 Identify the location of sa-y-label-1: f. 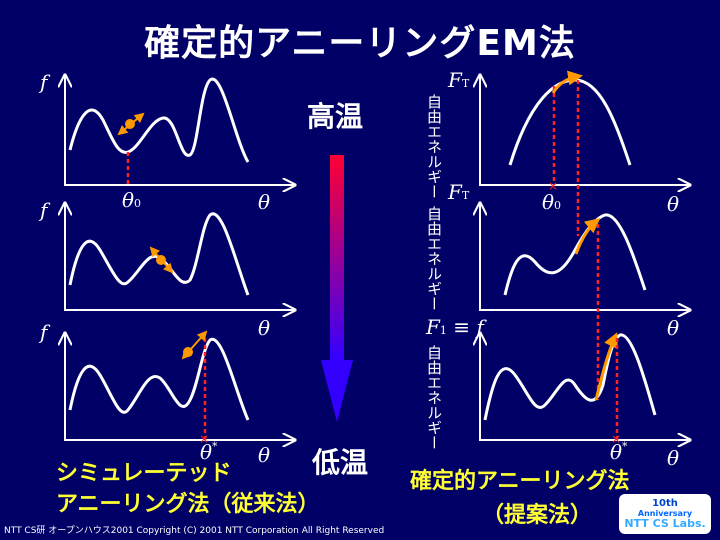
(44, 82).